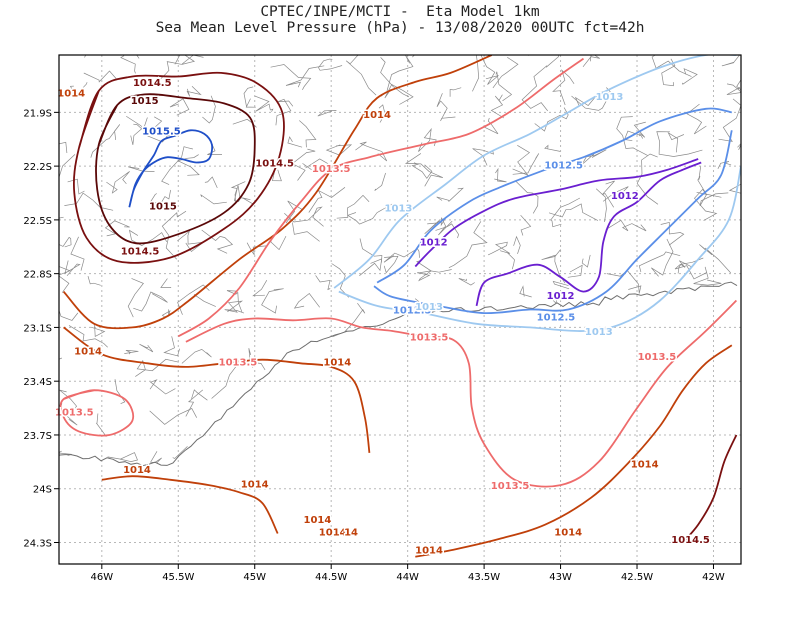  What do you see at coordinates (407, 577) in the screenshot?
I see `lon-tick-label: 44W` at bounding box center [407, 577].